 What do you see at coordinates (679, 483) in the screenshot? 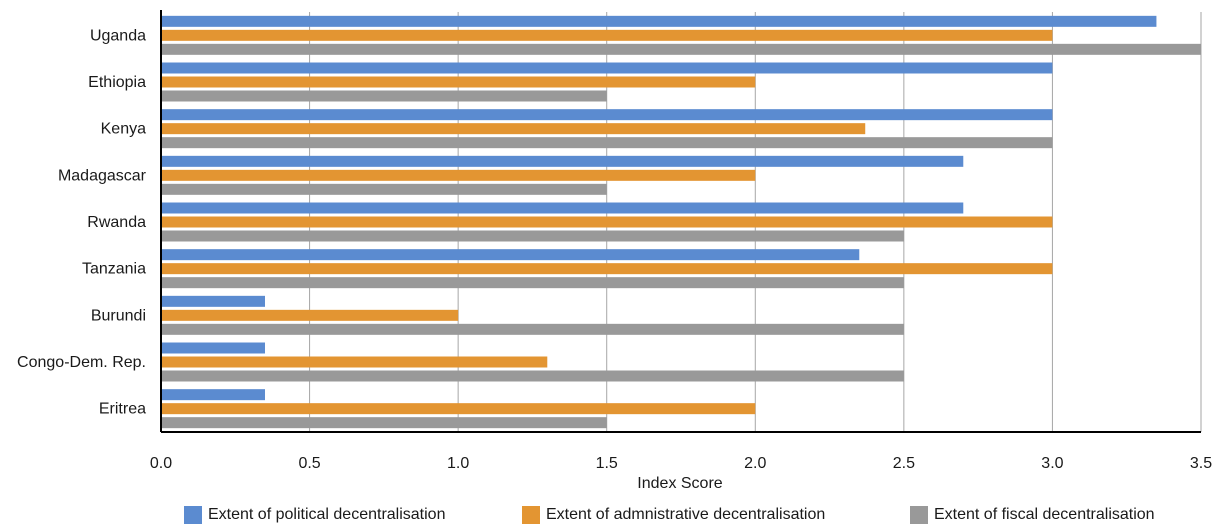
I see `x-axis-title: Index Score` at bounding box center [679, 483].